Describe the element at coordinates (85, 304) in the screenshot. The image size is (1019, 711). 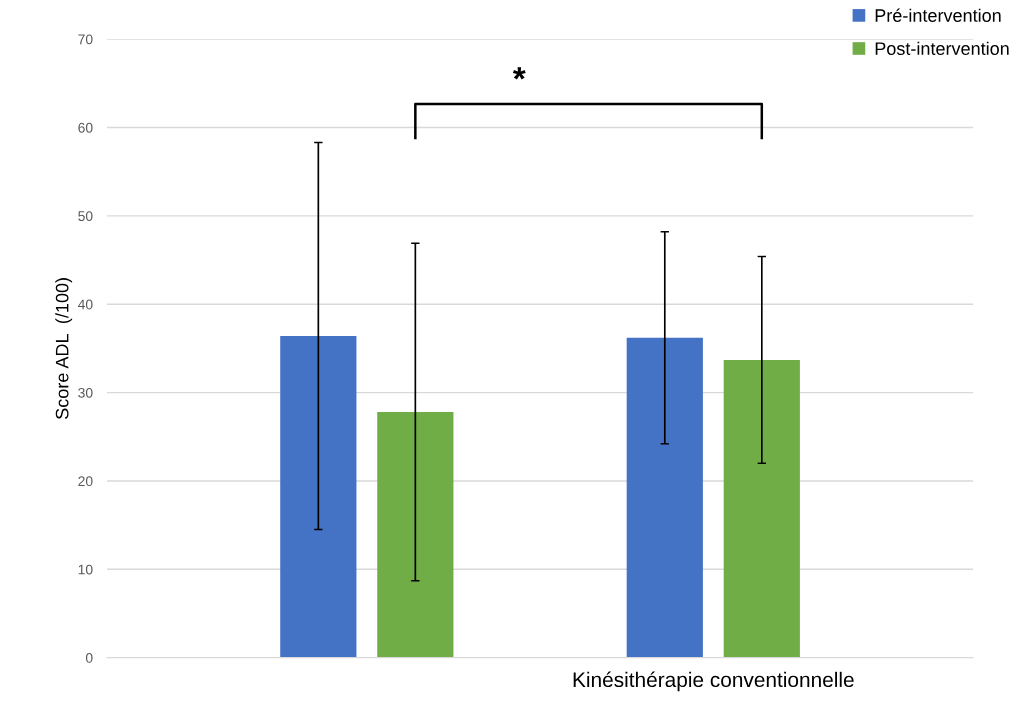
I see `y-tick-label: 40` at that location.